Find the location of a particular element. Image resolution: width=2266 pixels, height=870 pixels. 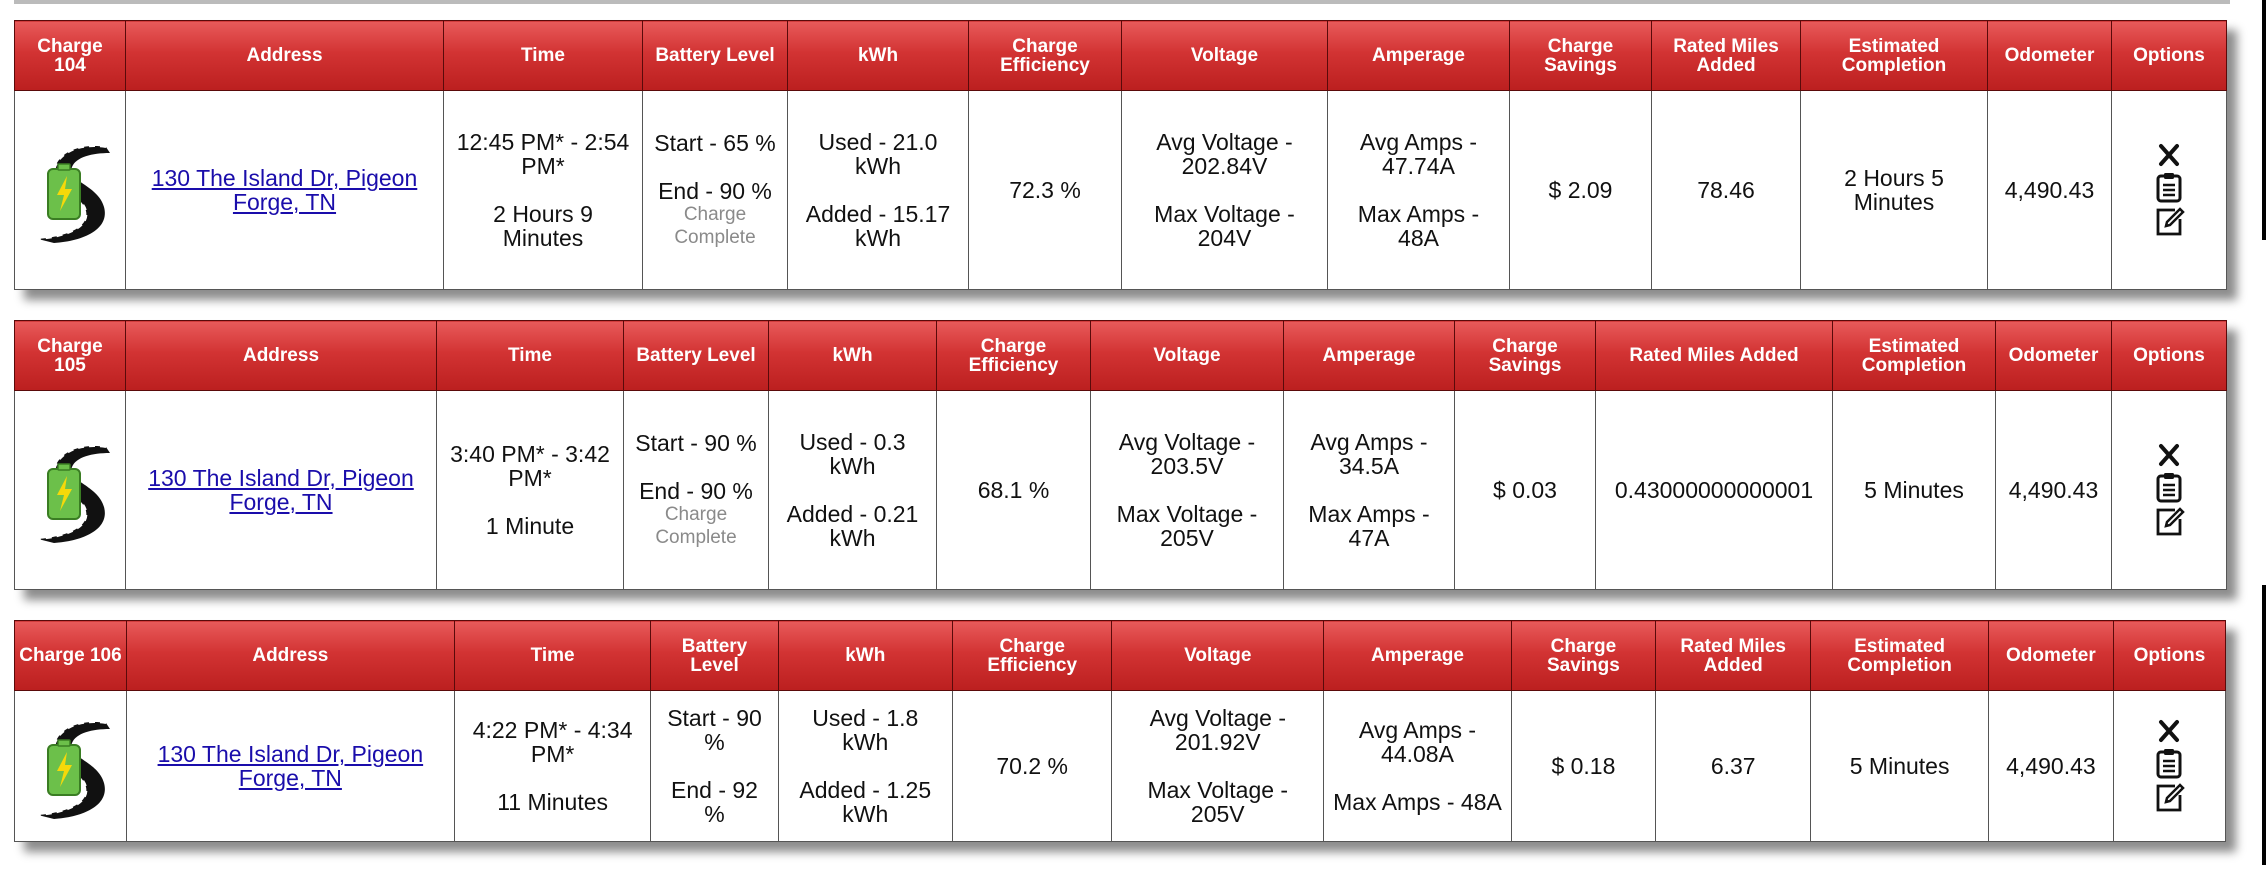

amperage-cell: Avg Amps - 47.74A Max Amps - 48A is located at coordinates (1418, 190).